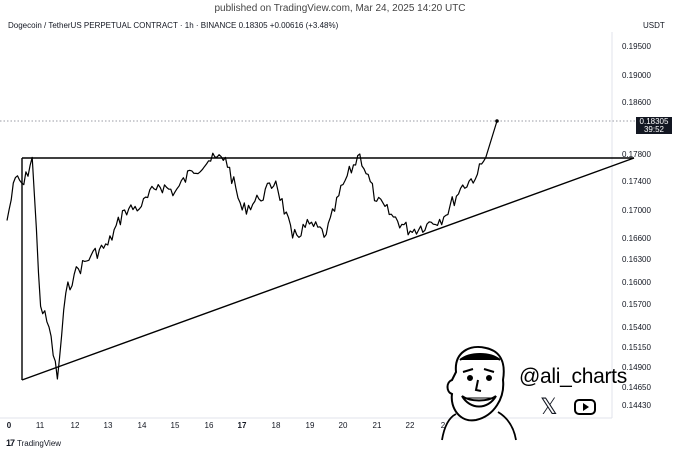  Describe the element at coordinates (443, 425) in the screenshot. I see `time-tick-label: 2` at that location.